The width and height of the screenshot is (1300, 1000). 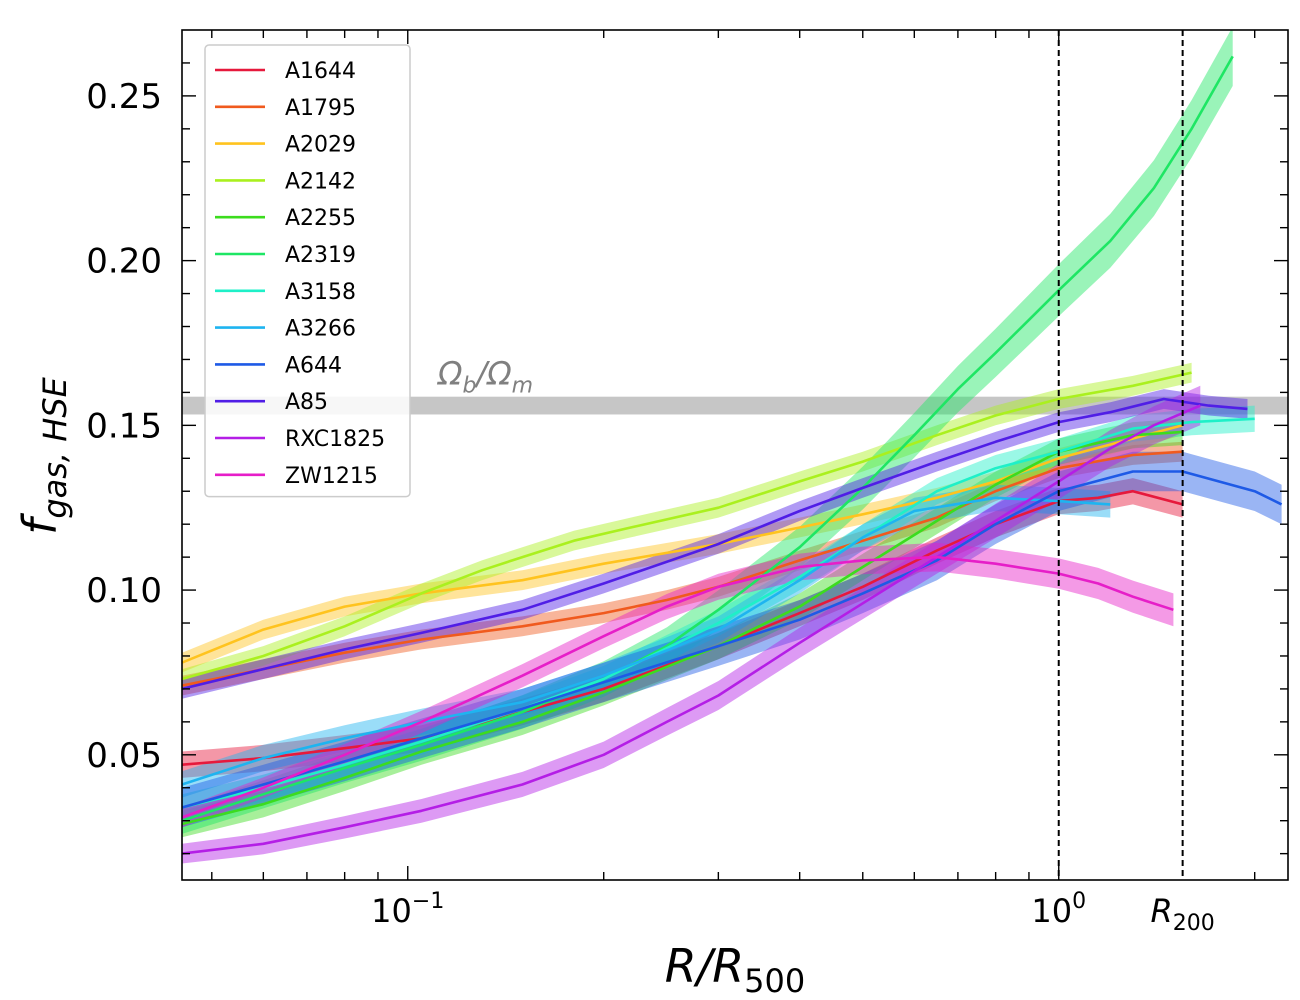 What do you see at coordinates (1120, 455) in the screenshot?
I see `reference-lines` at bounding box center [1120, 455].